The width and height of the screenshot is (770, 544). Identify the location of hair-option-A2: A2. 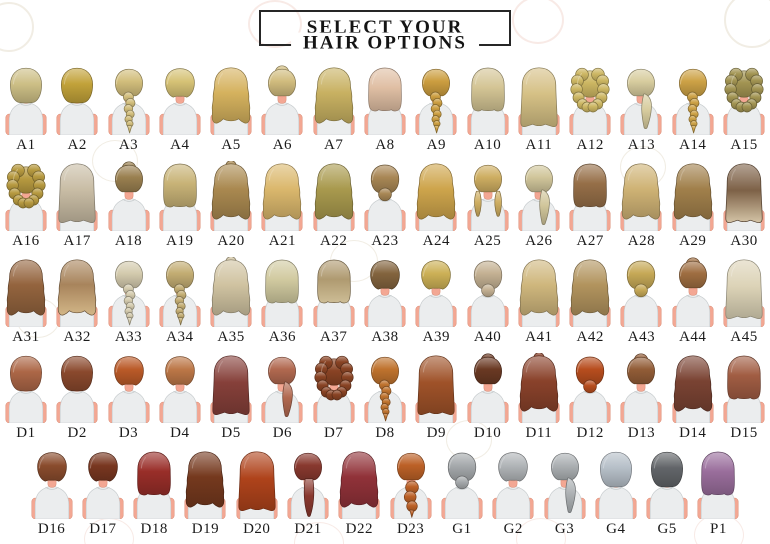
(77, 109).